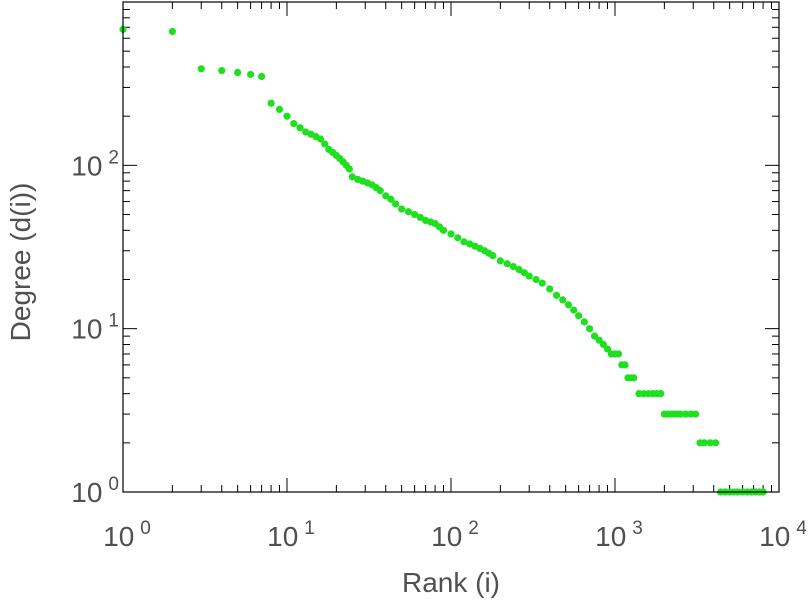 The width and height of the screenshot is (812, 600). I want to click on x-tick-label: 10 4, so click(783, 535).